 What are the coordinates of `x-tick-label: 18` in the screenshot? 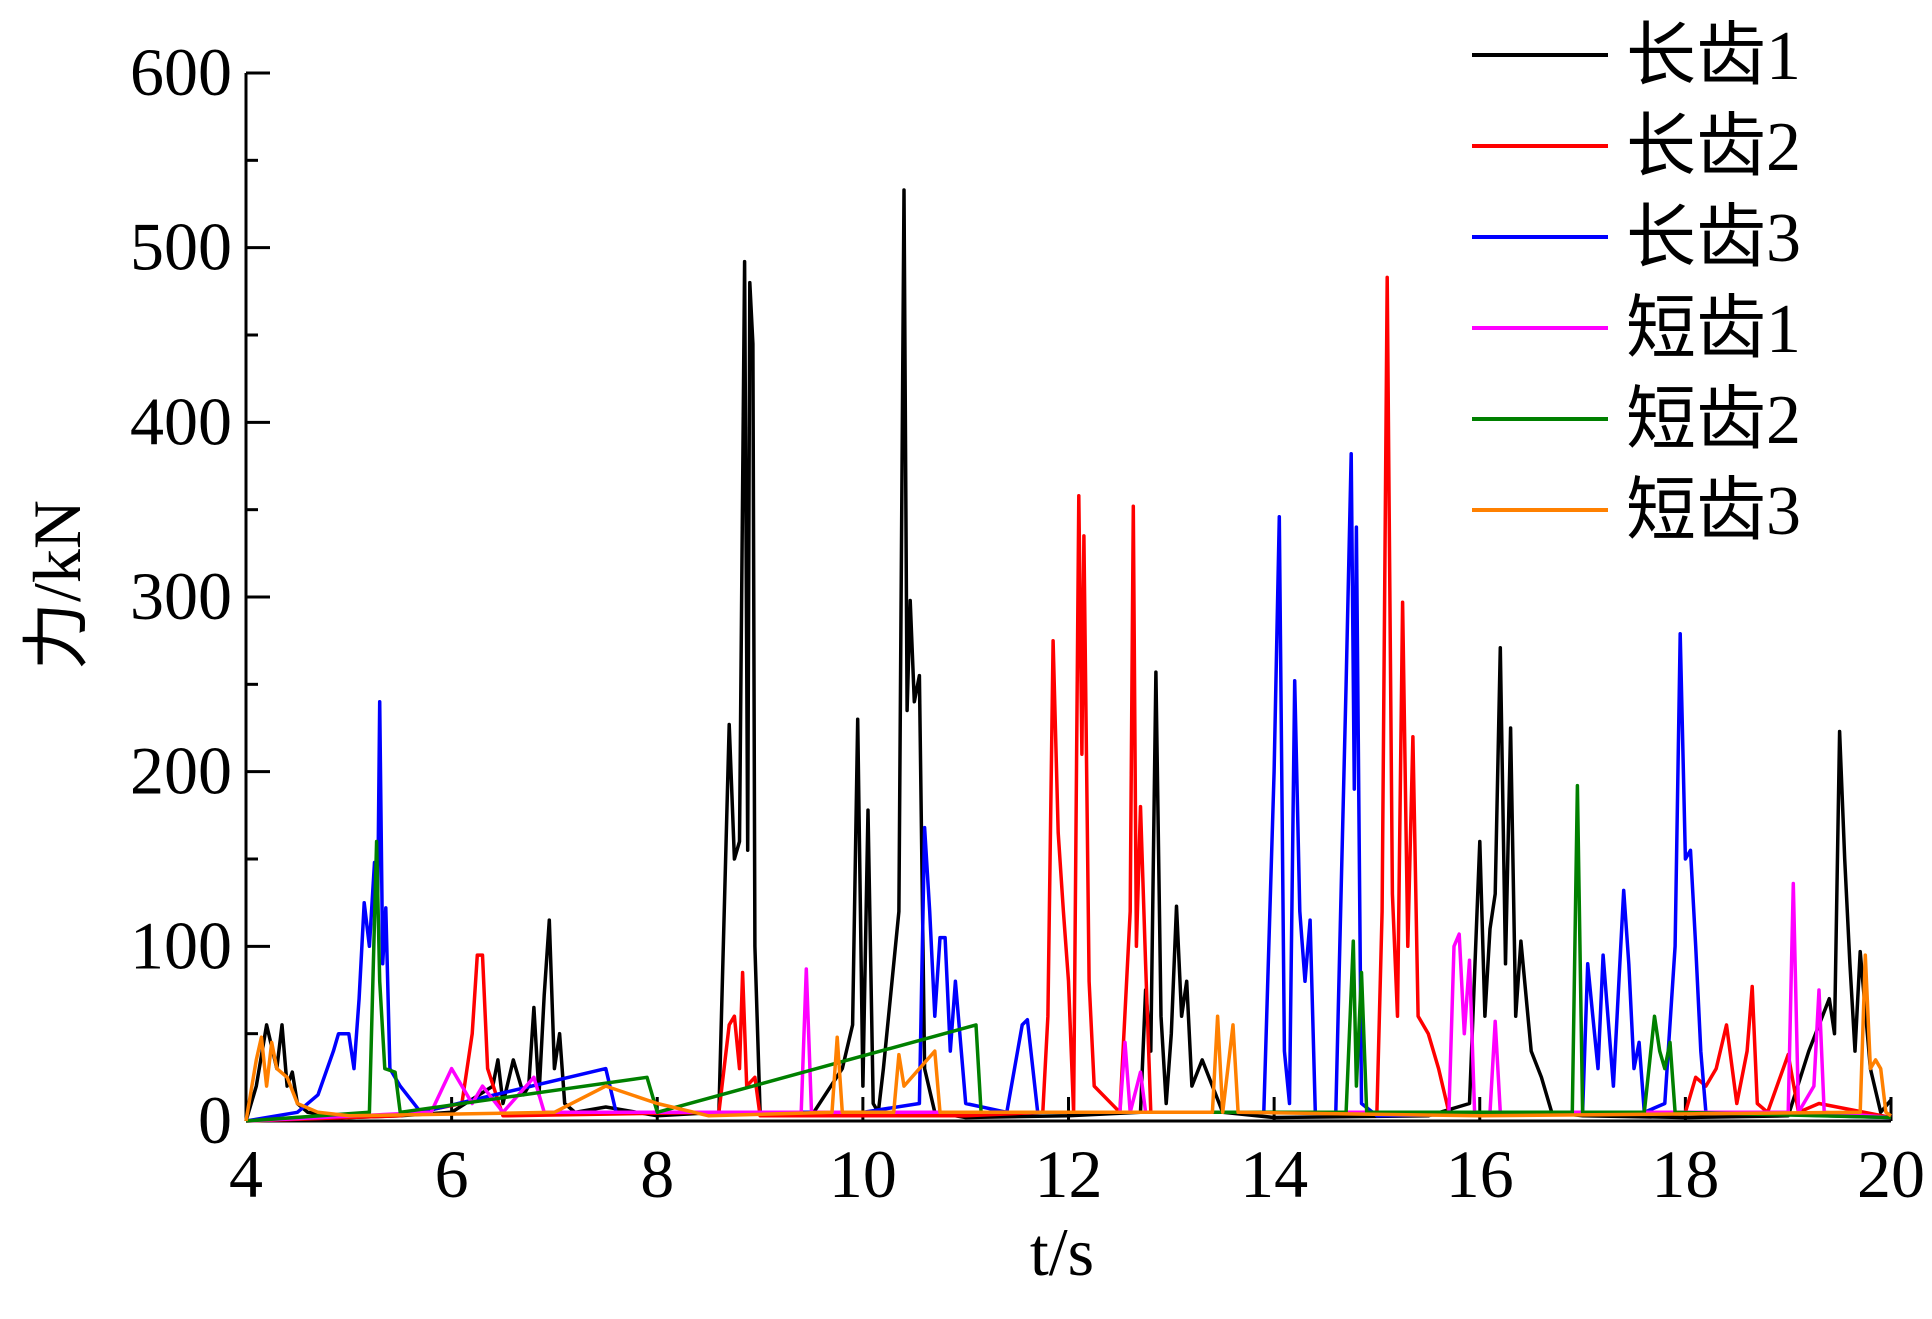 It's located at (1685, 1174).